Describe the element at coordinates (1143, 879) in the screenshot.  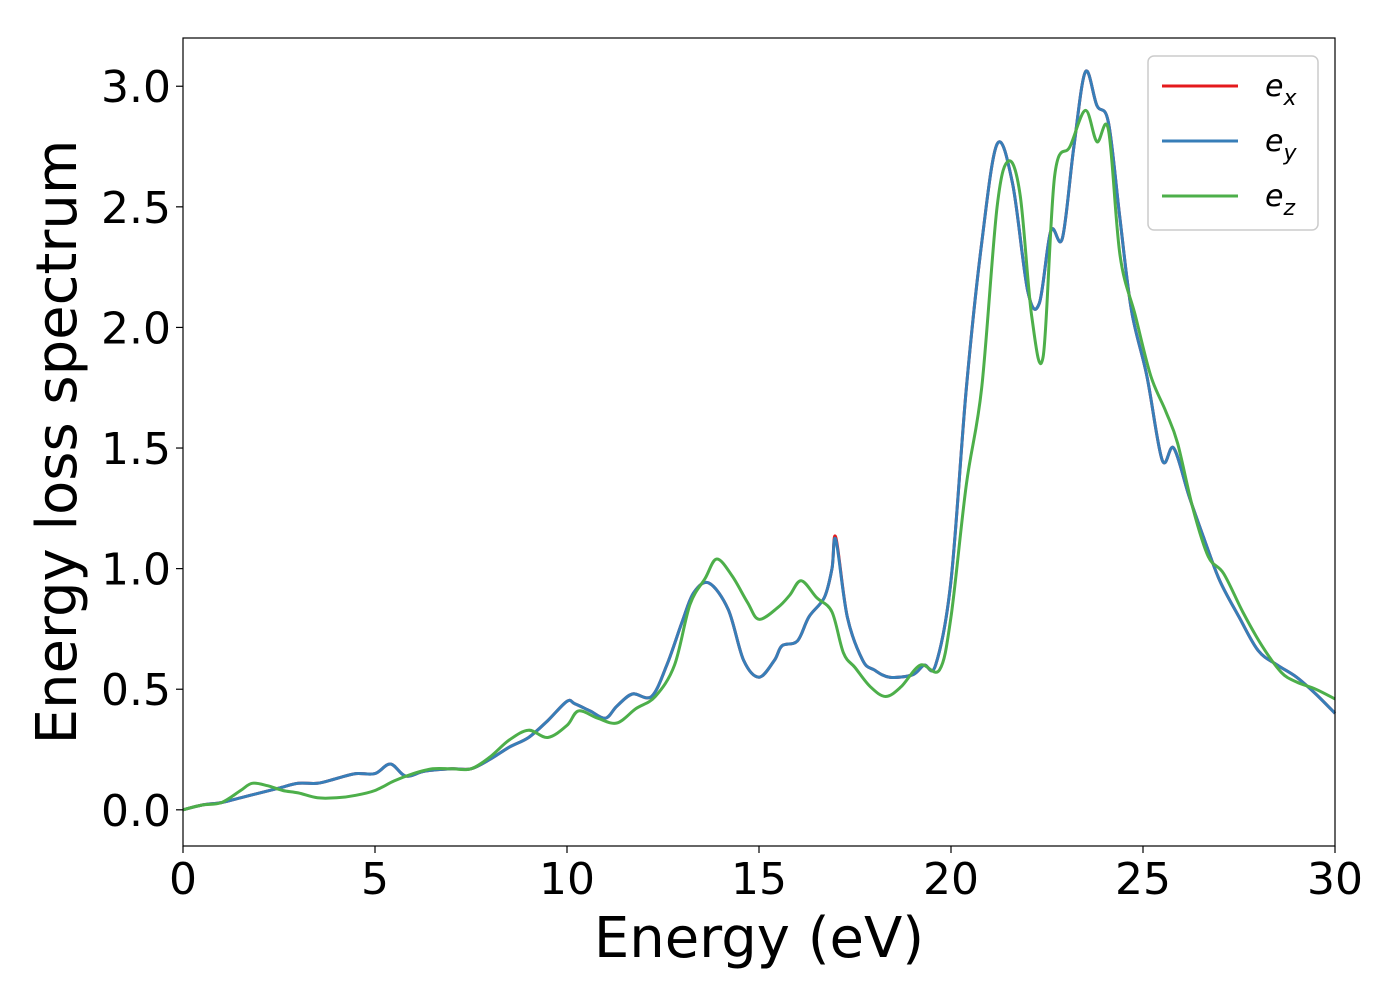
I see `x-tick-label: 25` at that location.